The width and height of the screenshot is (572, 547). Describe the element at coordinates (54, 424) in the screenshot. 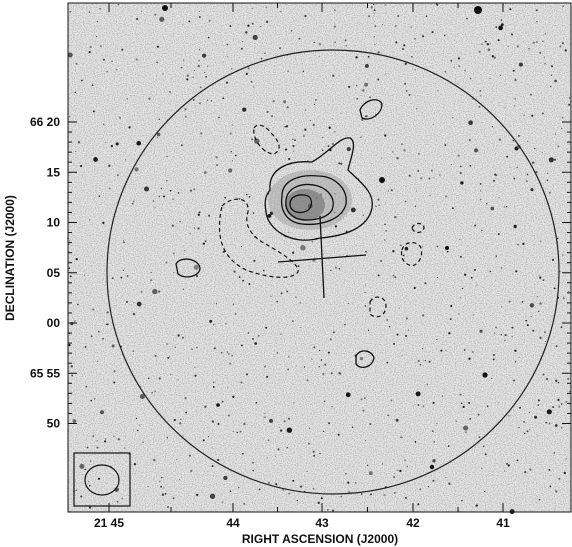

I see `y-tick-label: 50` at that location.